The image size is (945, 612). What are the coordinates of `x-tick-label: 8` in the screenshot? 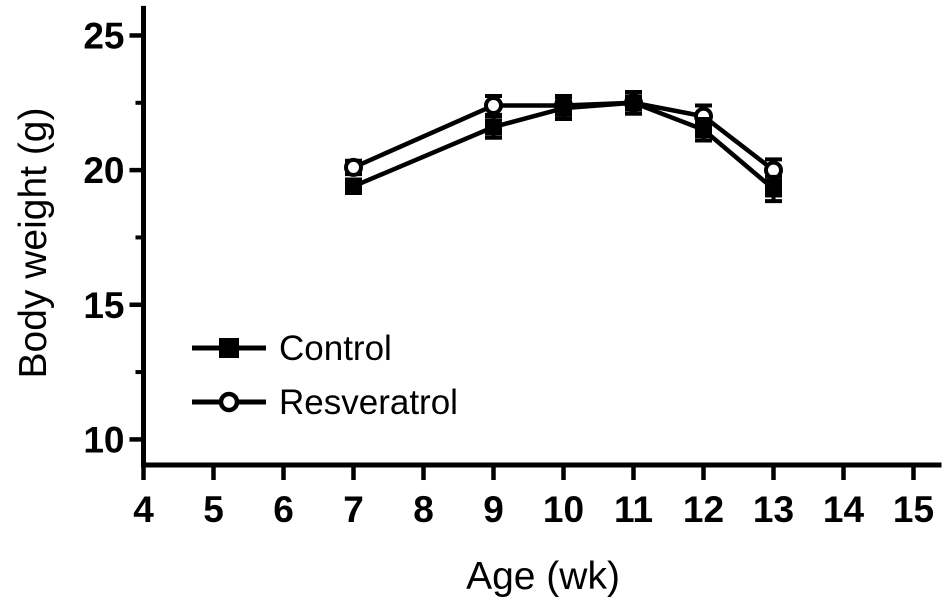 It's located at (423, 509).